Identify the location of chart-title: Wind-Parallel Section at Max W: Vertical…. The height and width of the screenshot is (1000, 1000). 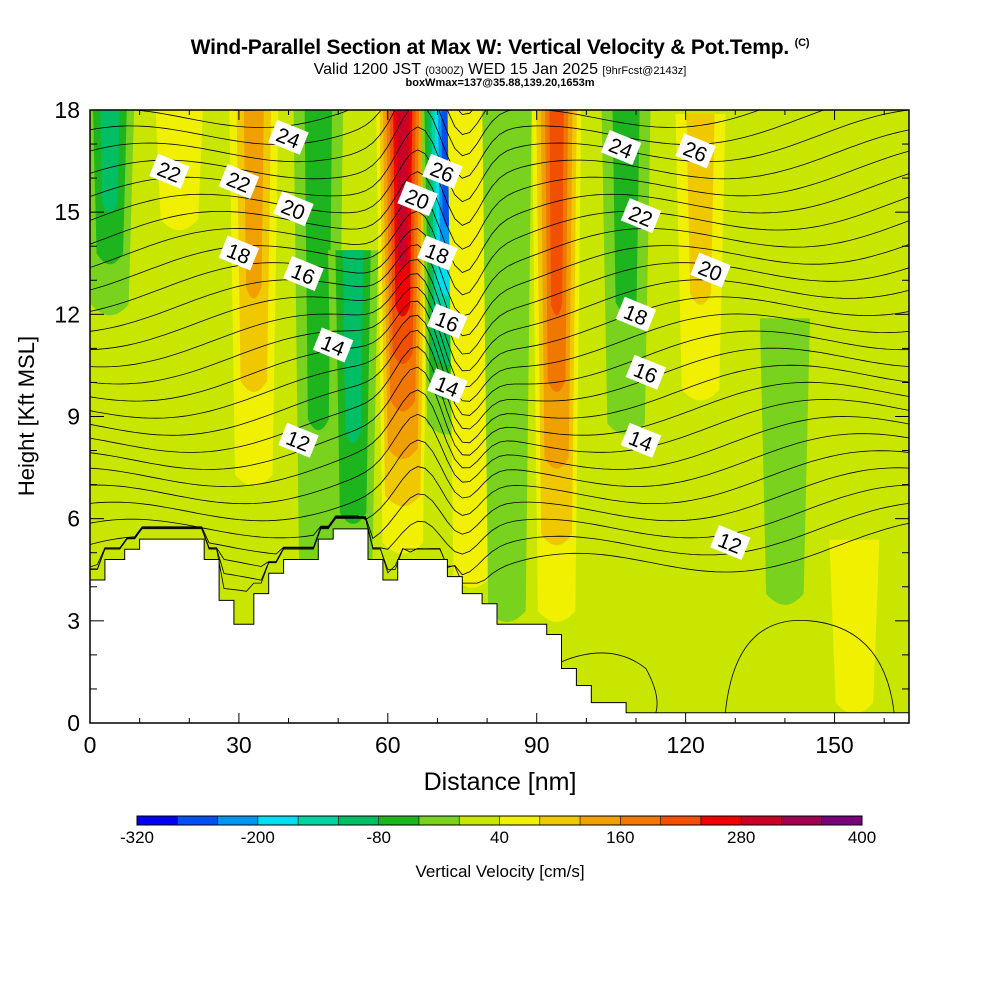
(500, 48).